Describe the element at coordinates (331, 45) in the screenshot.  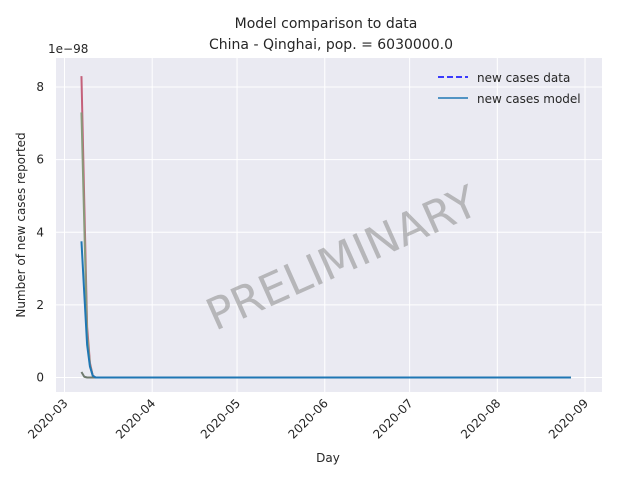
I see `chart-subtitle: China - Qinghai, pop. = 6030000.0` at that location.